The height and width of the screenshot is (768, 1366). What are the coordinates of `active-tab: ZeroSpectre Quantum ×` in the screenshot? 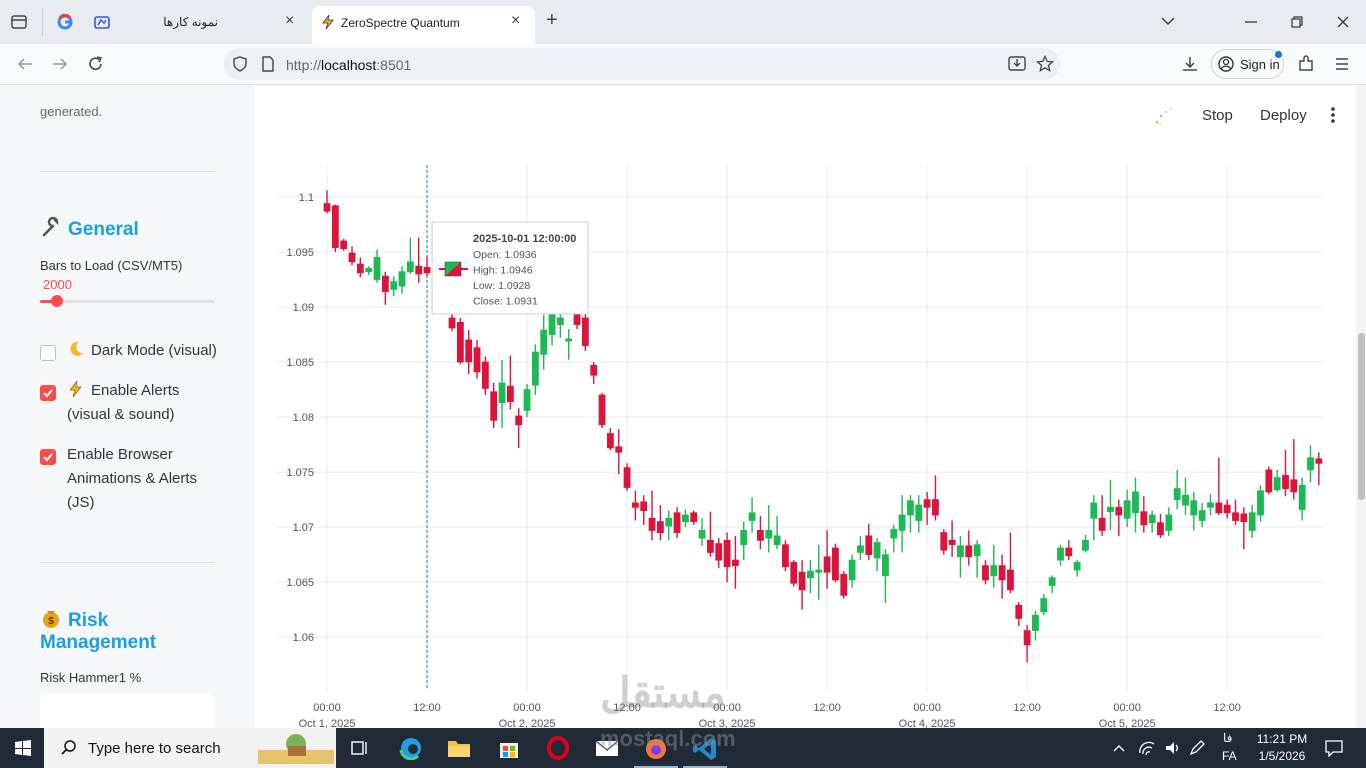 It's located at (423, 25).